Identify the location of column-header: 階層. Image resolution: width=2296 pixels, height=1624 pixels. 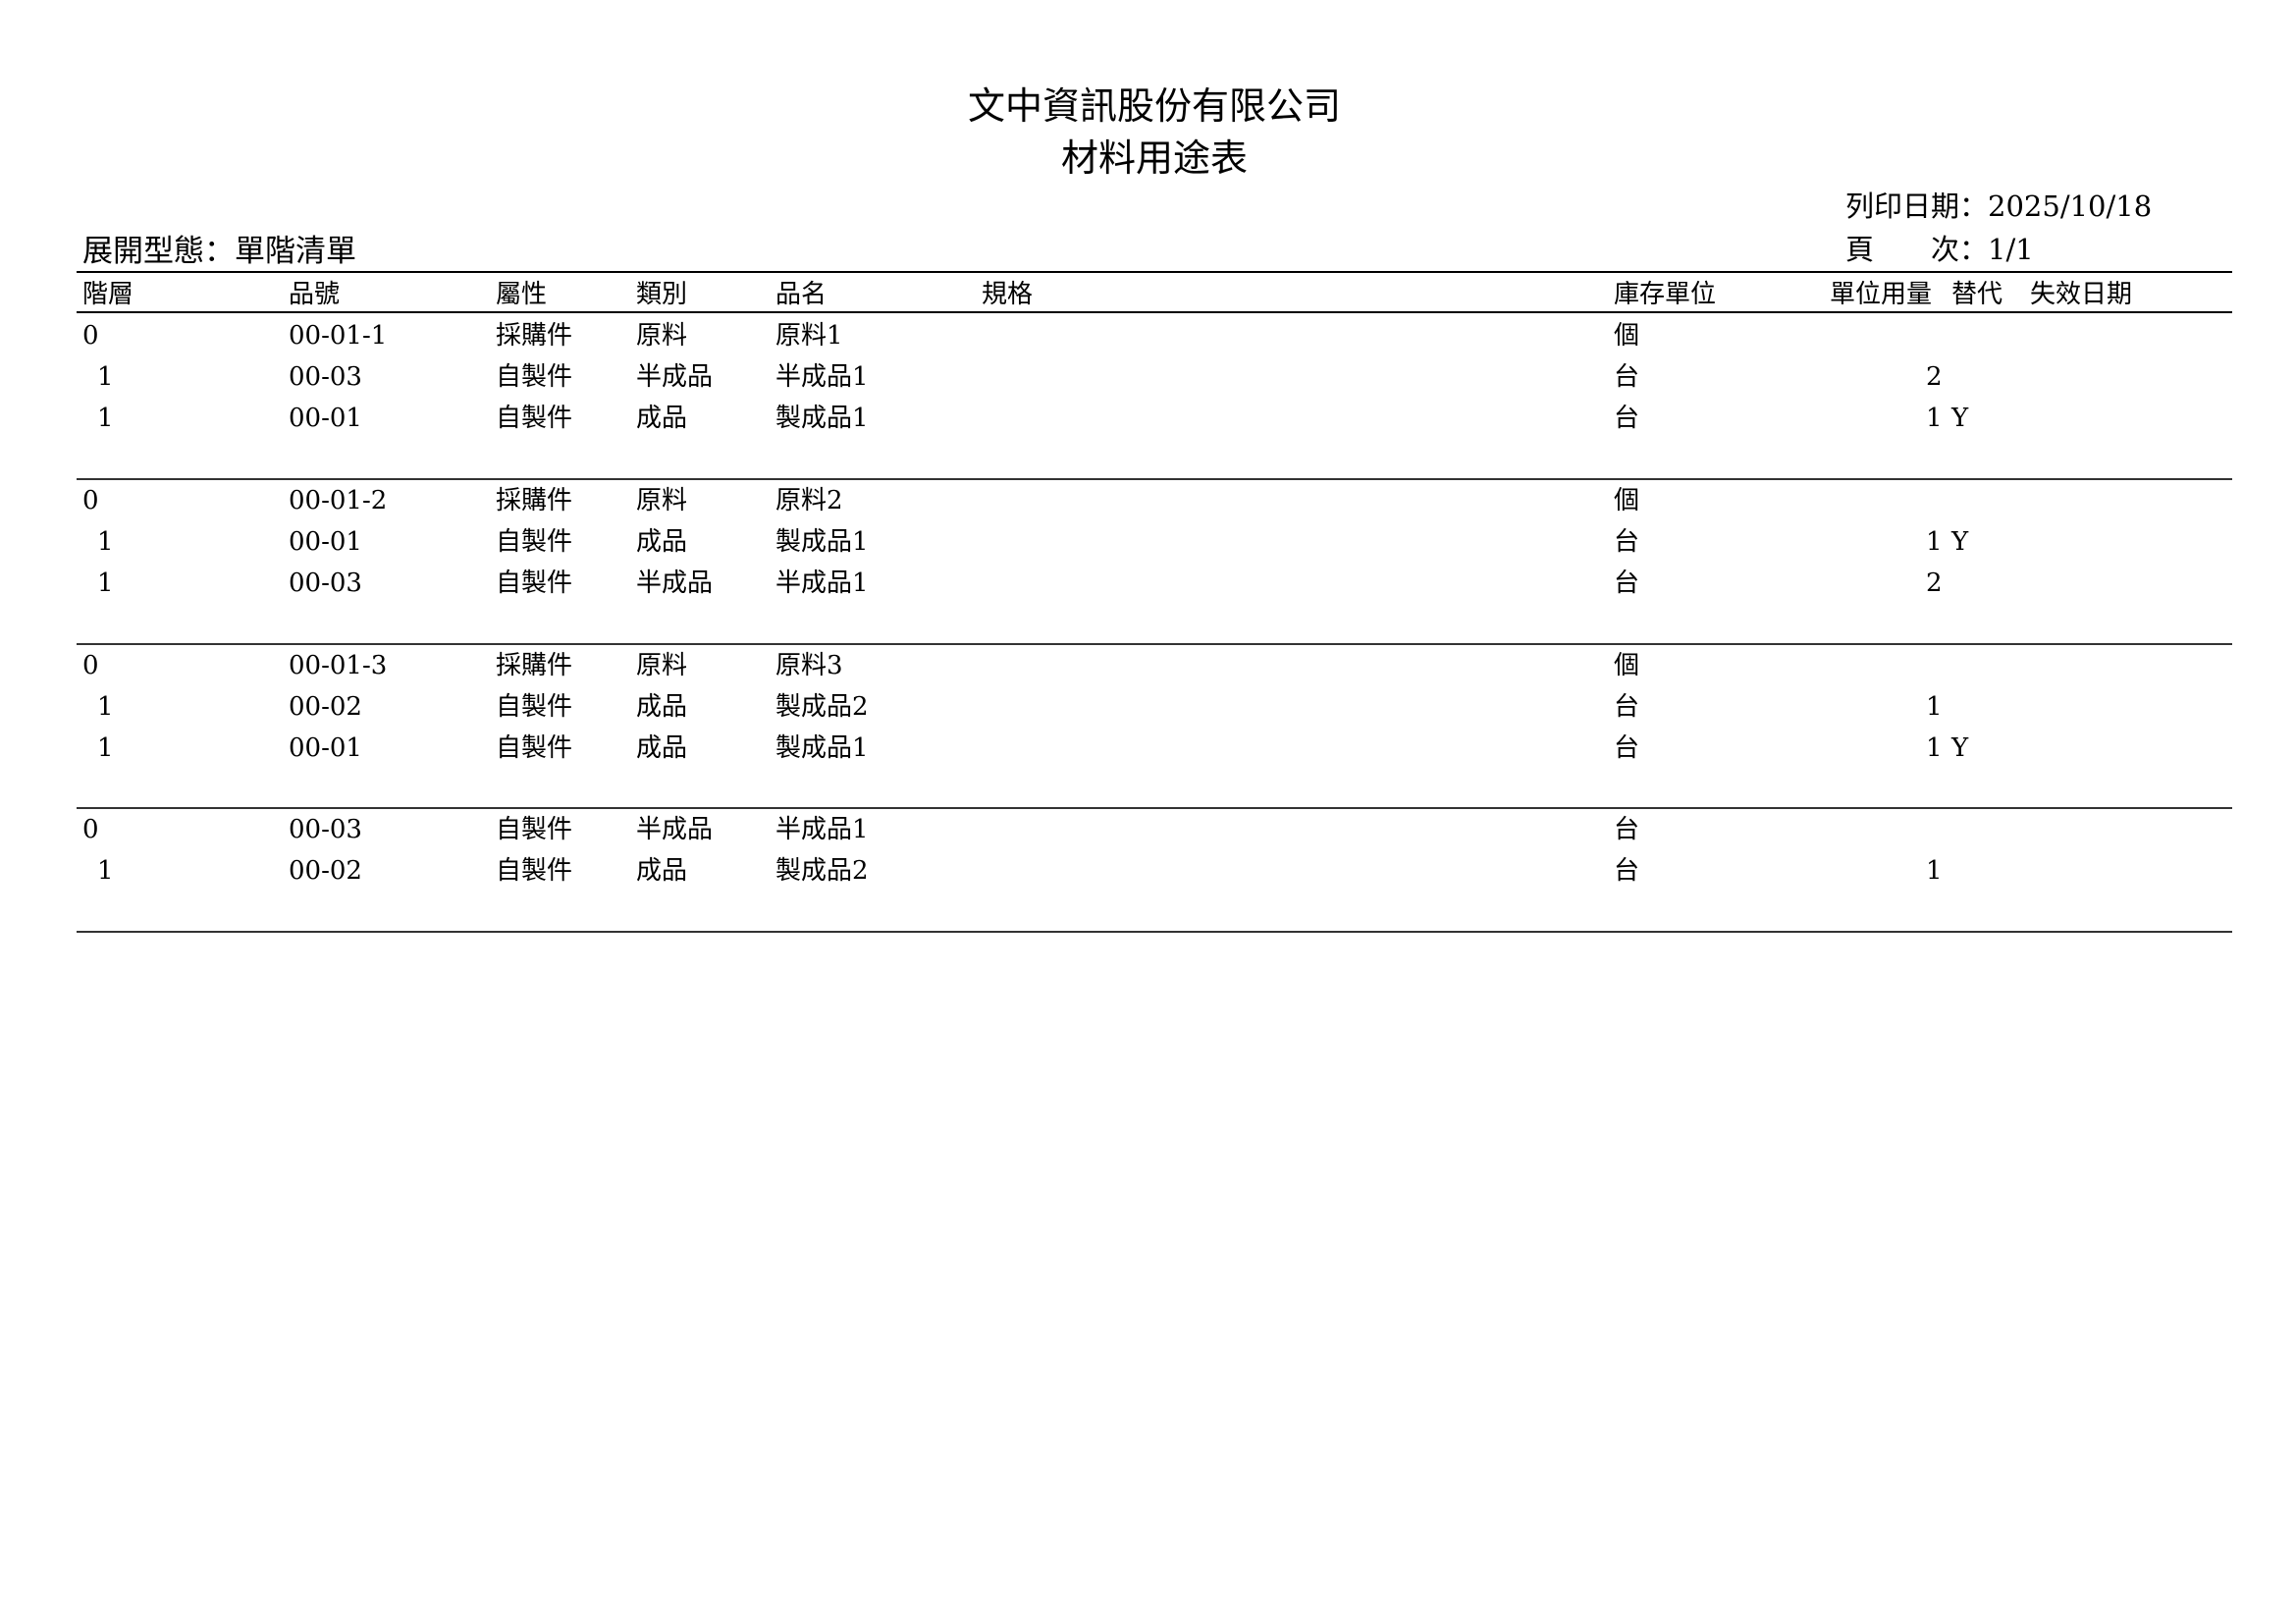
(108, 294).